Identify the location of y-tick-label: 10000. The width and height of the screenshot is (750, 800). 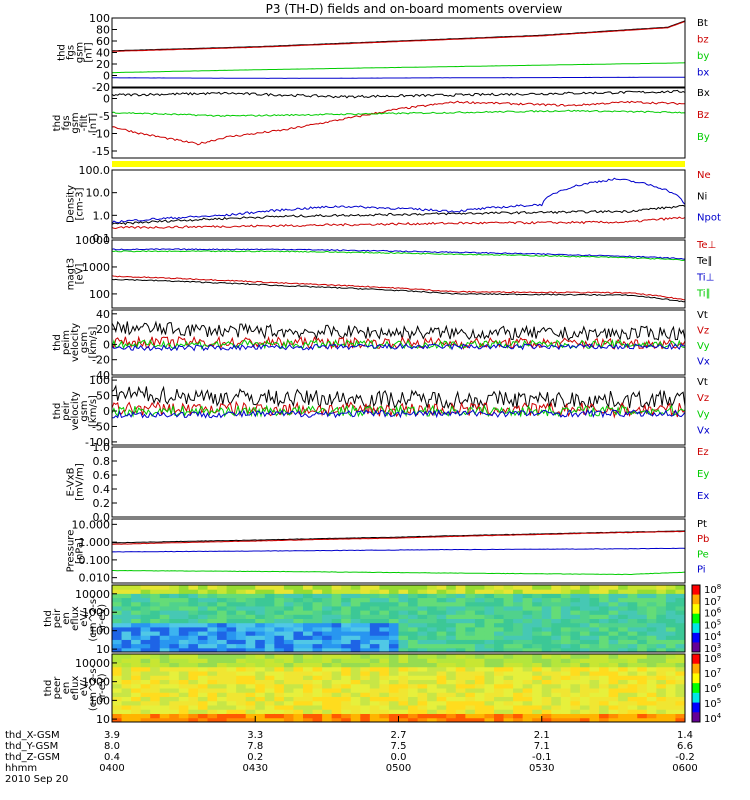
(92, 594).